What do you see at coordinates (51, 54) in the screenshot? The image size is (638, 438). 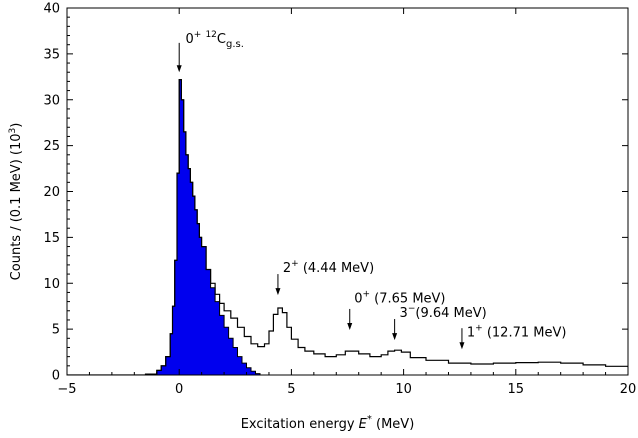 I see `y-tick-label: 35` at bounding box center [51, 54].